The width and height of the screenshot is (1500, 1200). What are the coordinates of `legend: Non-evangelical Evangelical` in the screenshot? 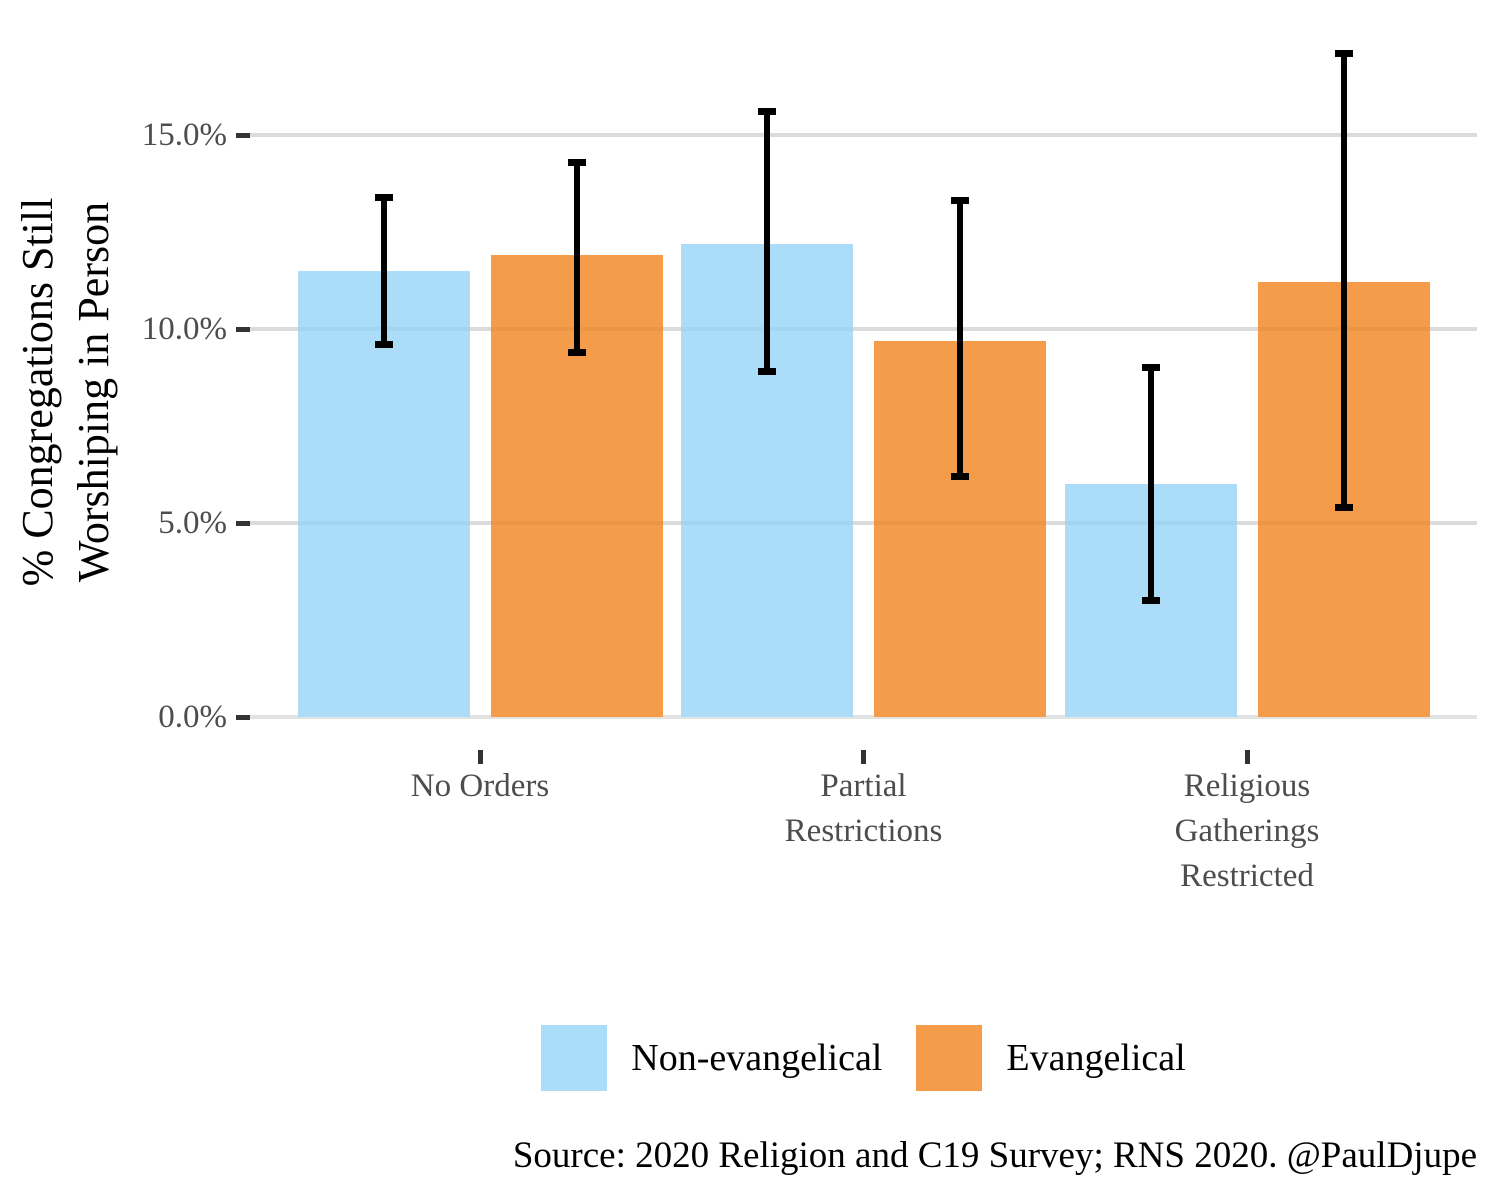 It's located at (863, 1058).